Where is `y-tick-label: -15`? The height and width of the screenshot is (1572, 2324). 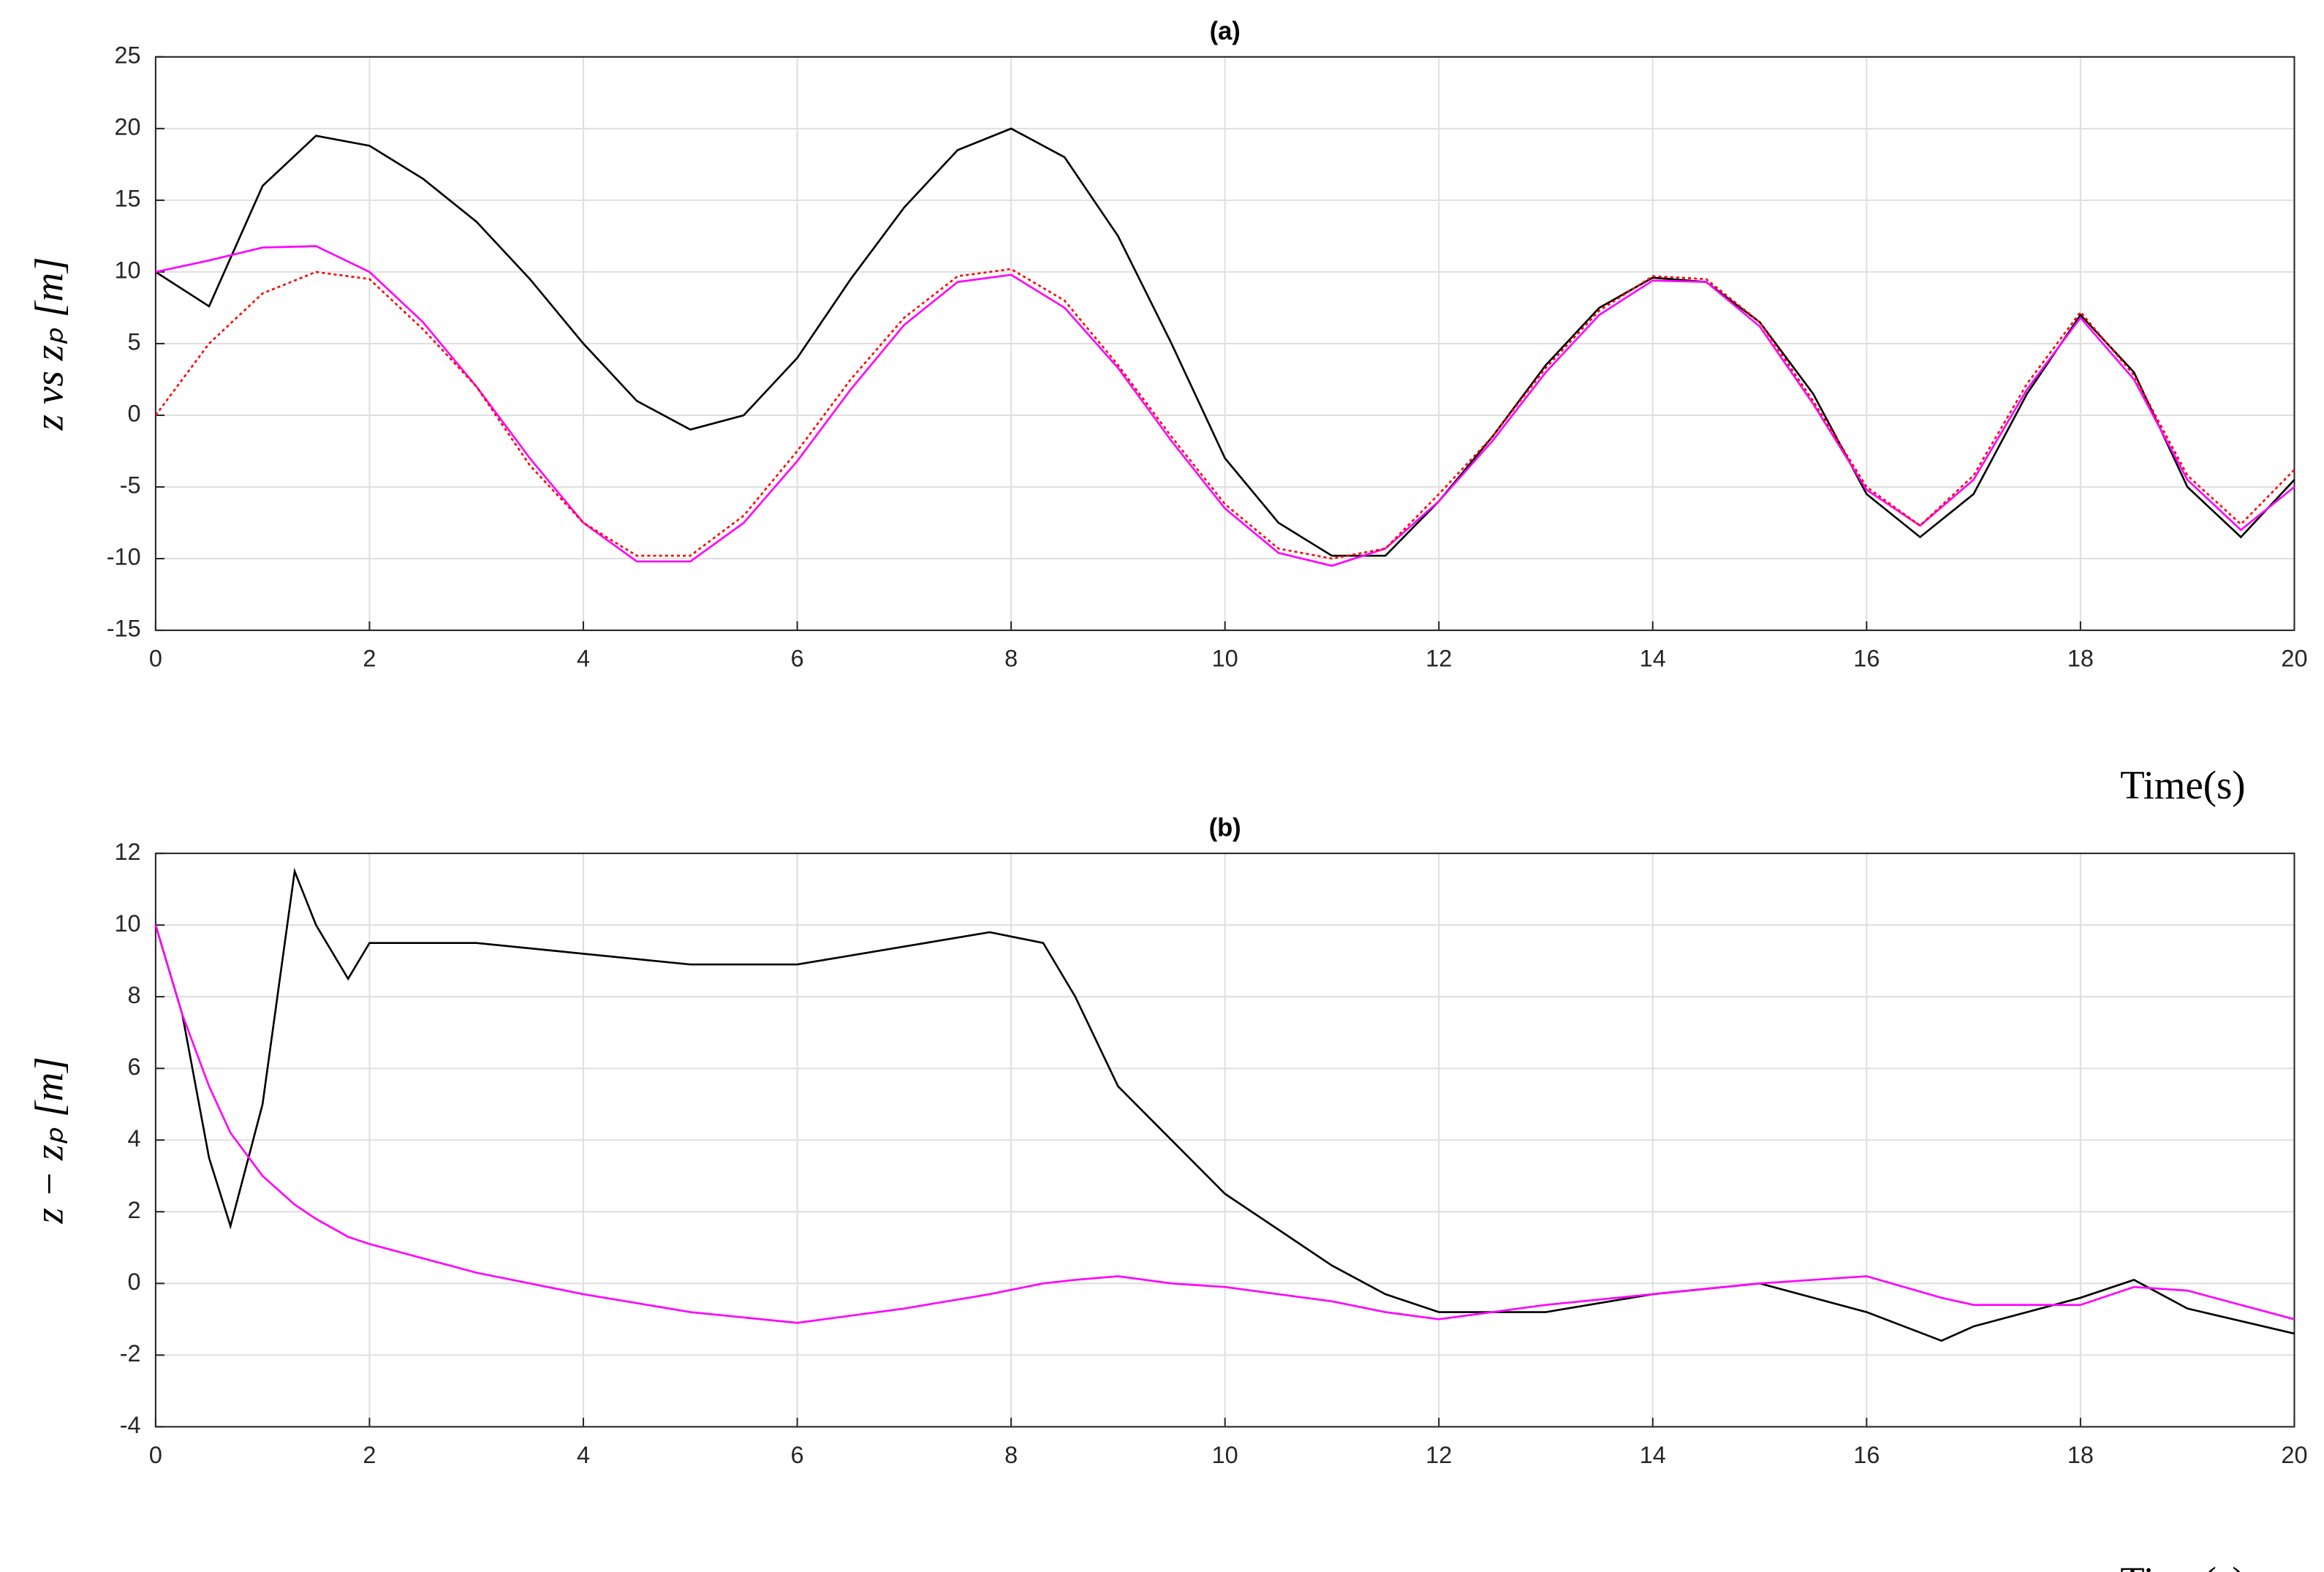
y-tick-label: -15 is located at coordinates (124, 628).